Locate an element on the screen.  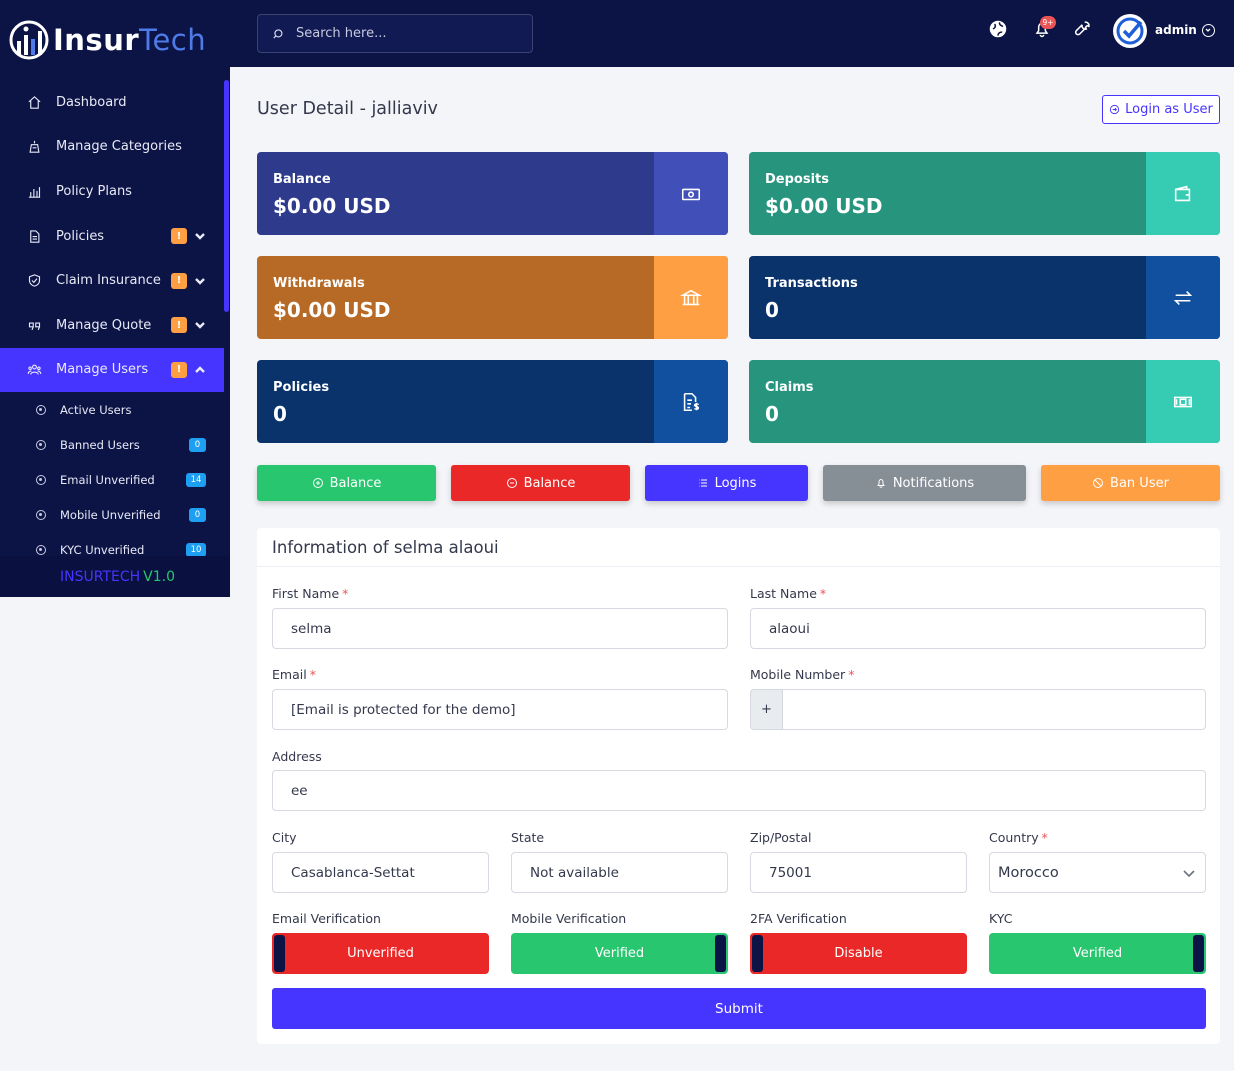
add-balance-button: Balance is located at coordinates (346, 483).